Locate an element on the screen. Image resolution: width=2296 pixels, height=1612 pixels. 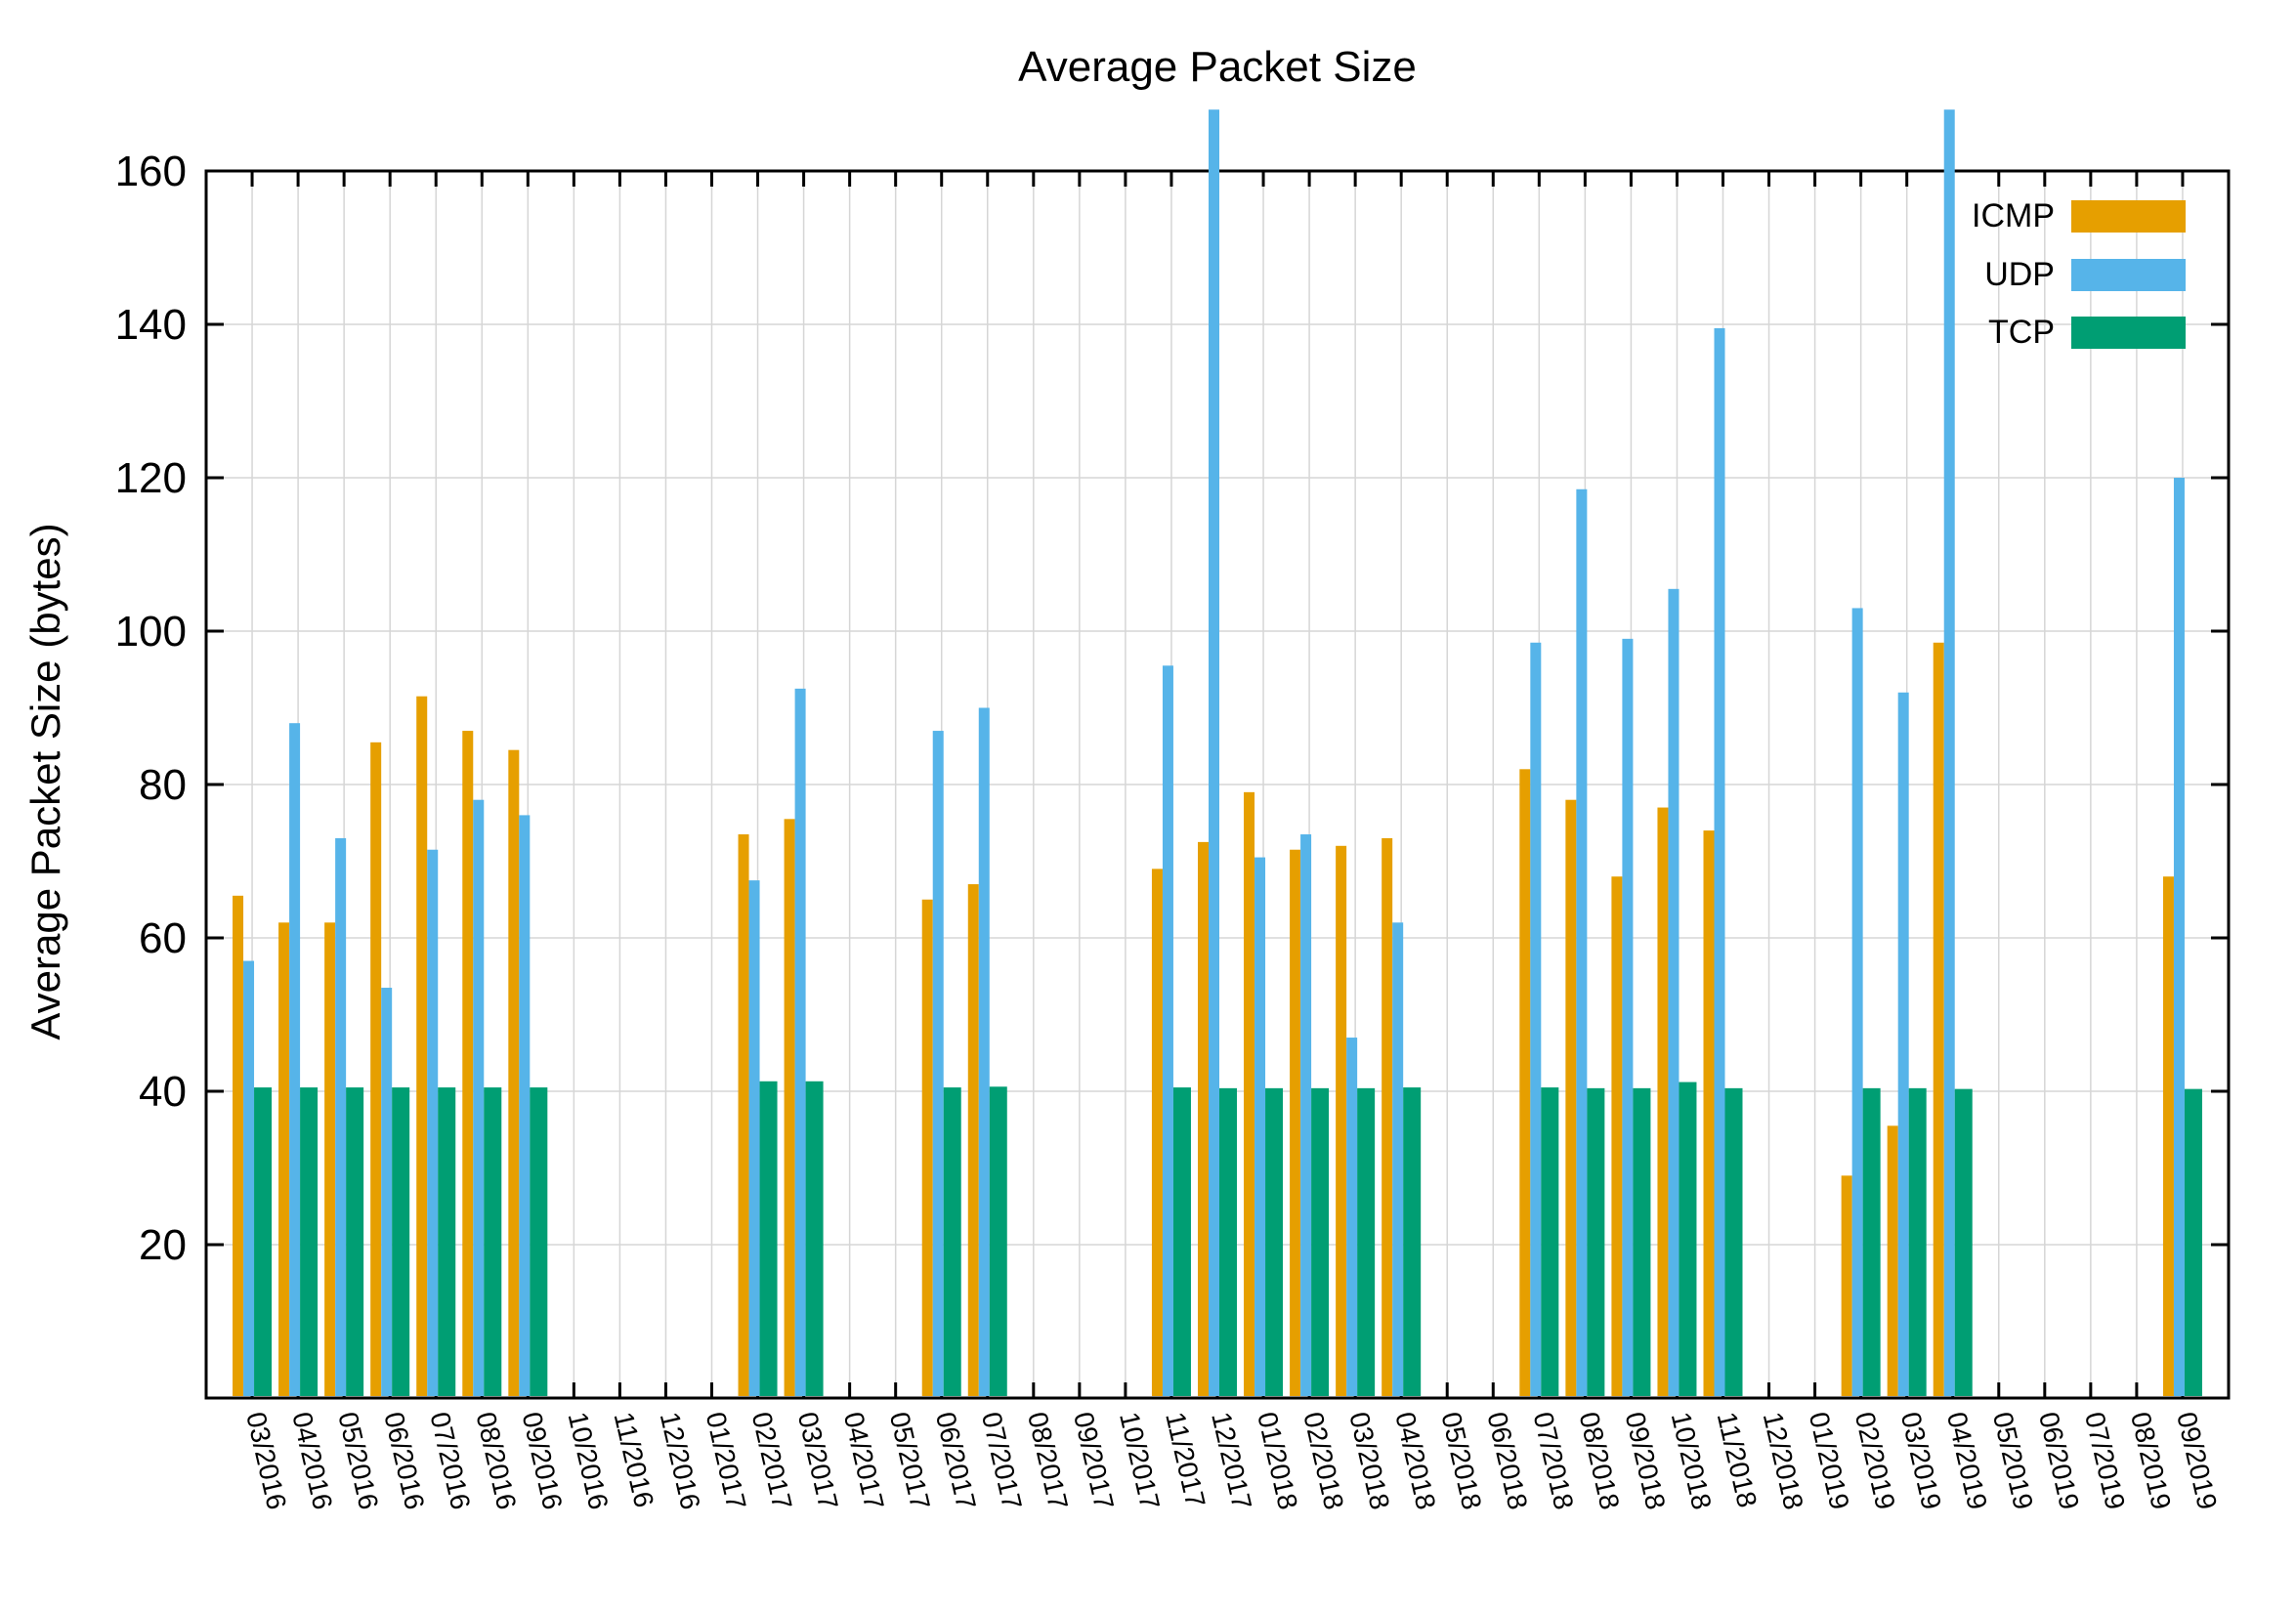
legend-swatch-tcp-icon is located at coordinates (2129, 333).